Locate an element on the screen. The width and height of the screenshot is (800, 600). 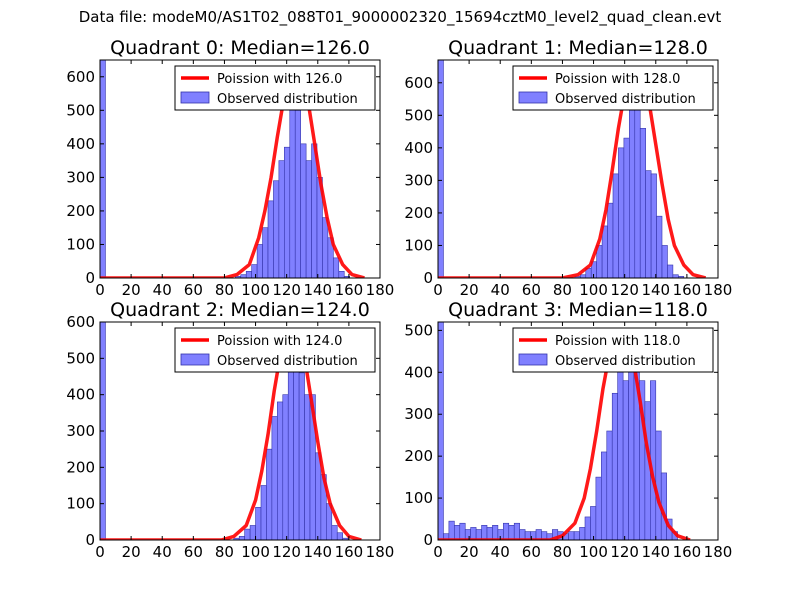
axes-frame is located at coordinates (578, 169).